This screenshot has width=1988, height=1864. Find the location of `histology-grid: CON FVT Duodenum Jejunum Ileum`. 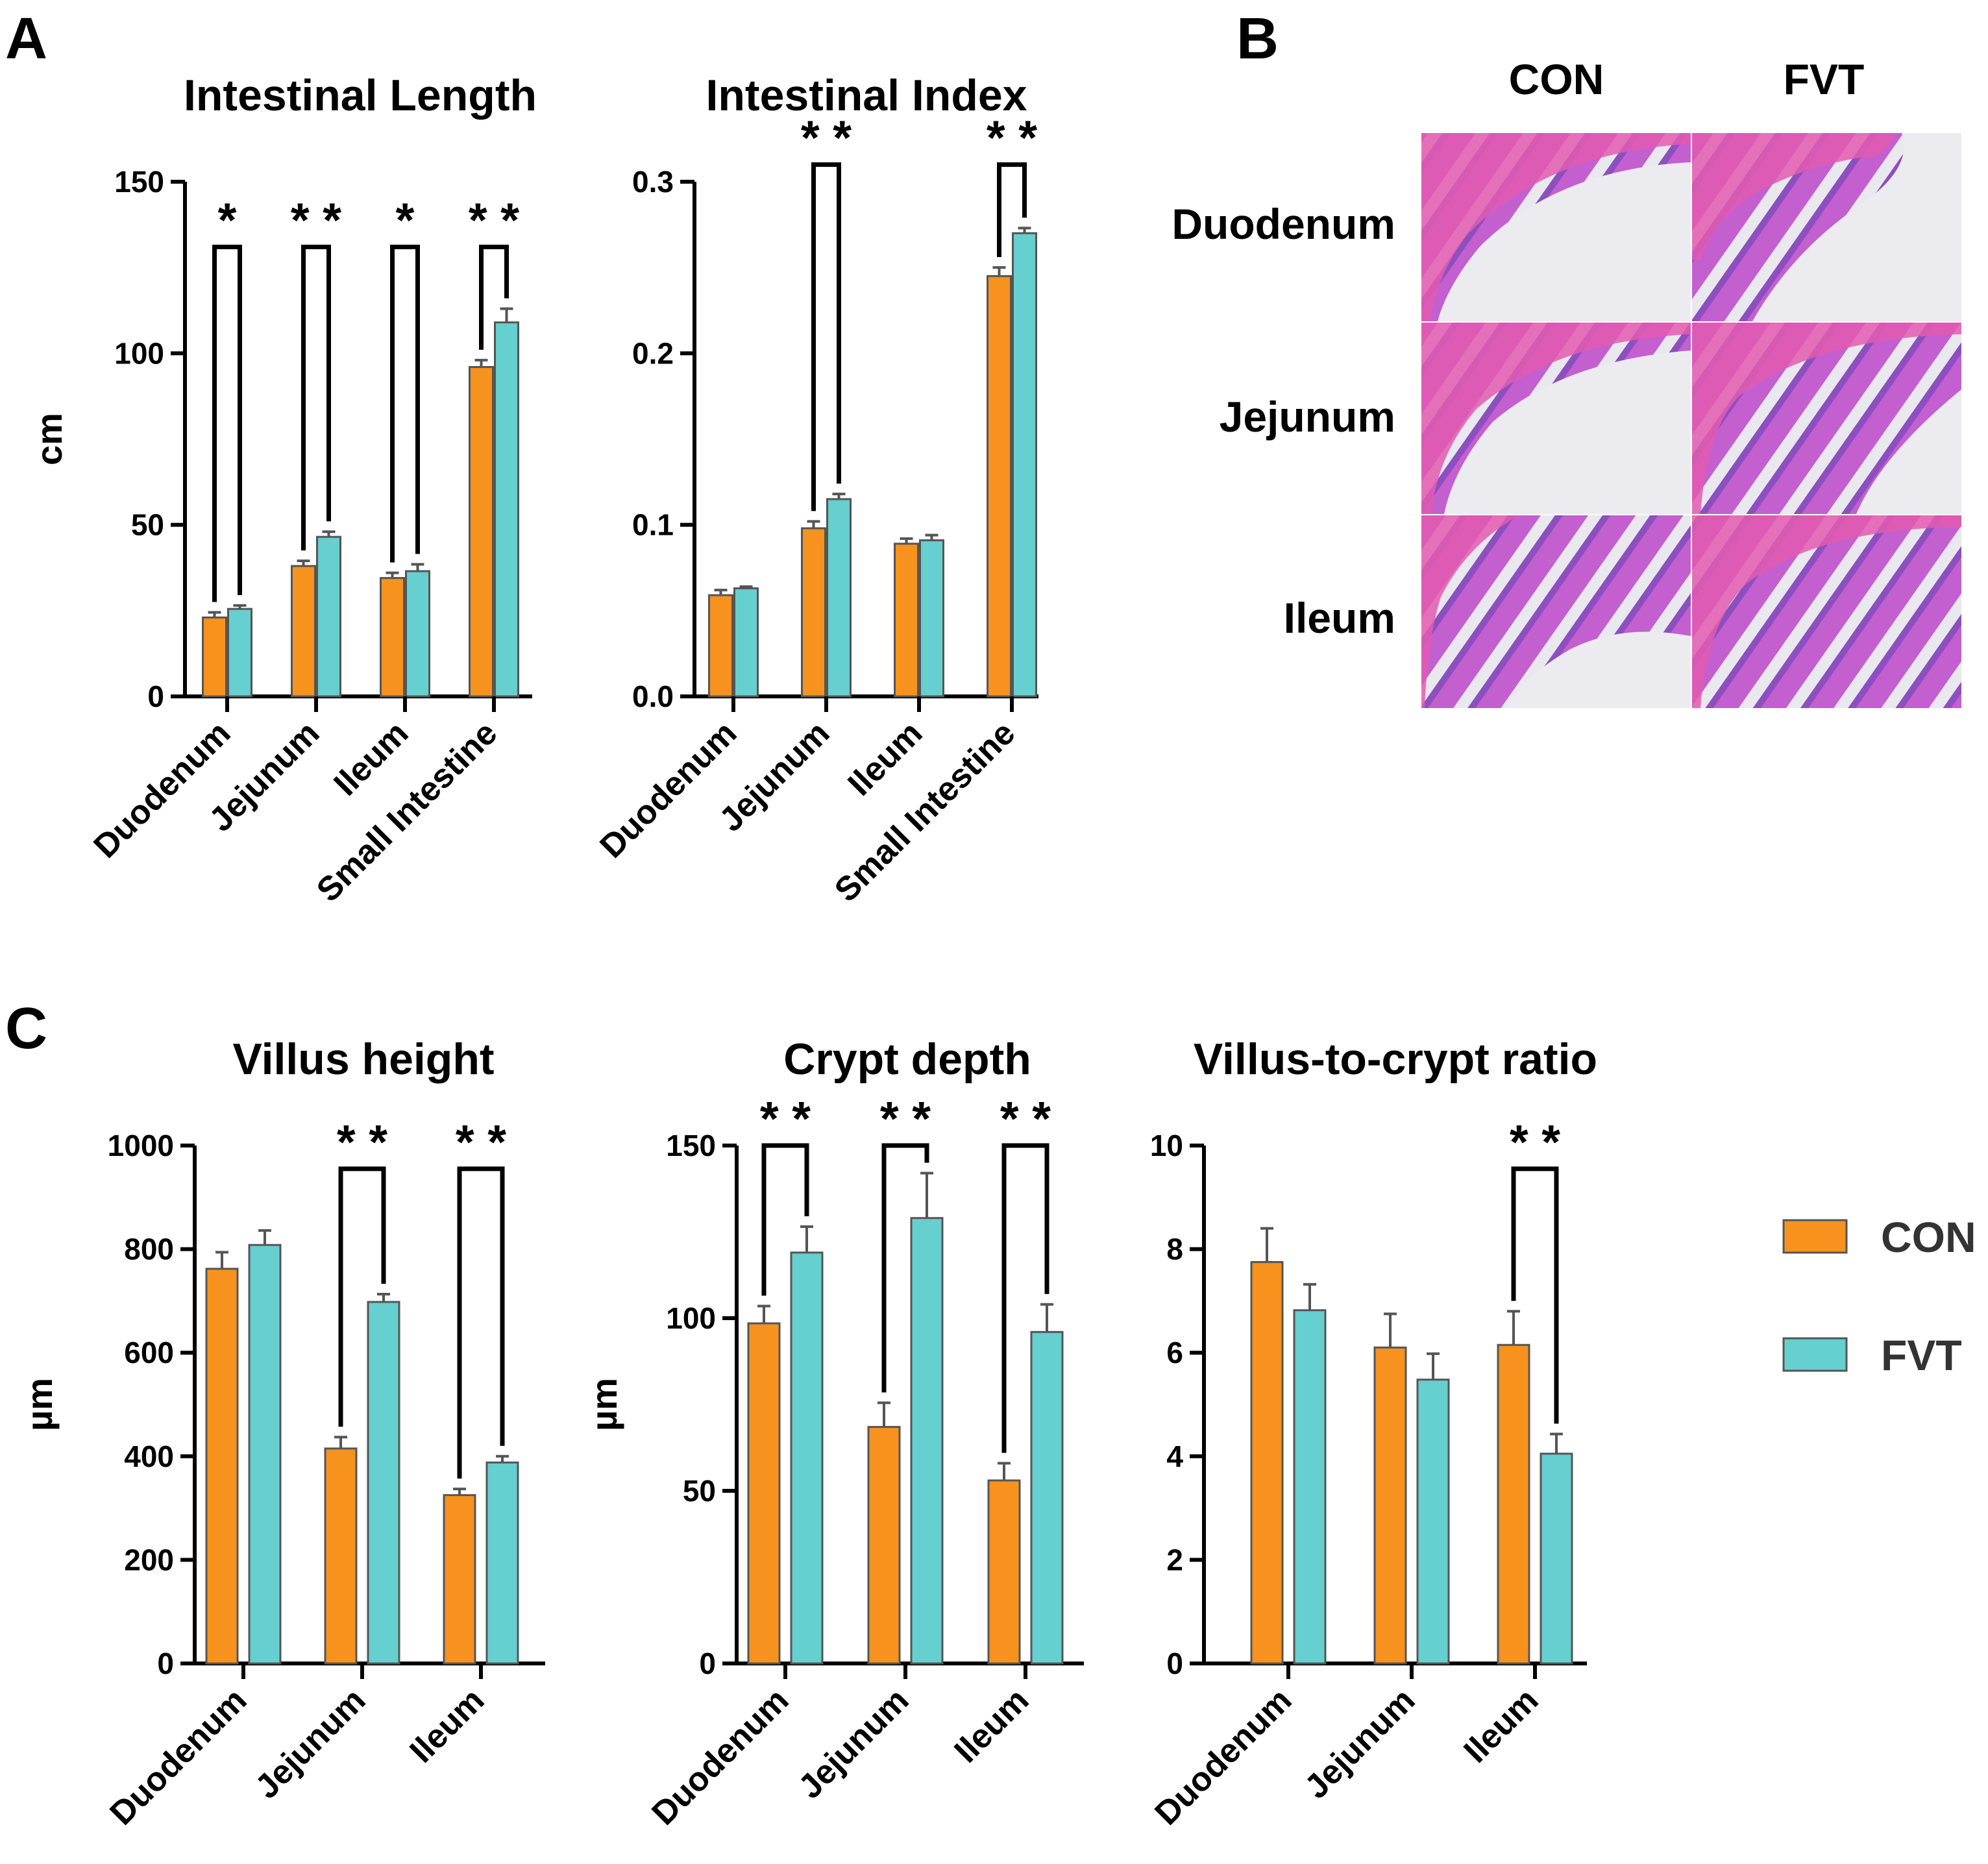

histology-grid: CON FVT Duodenum Jejunum Ileum is located at coordinates (1566, 381).